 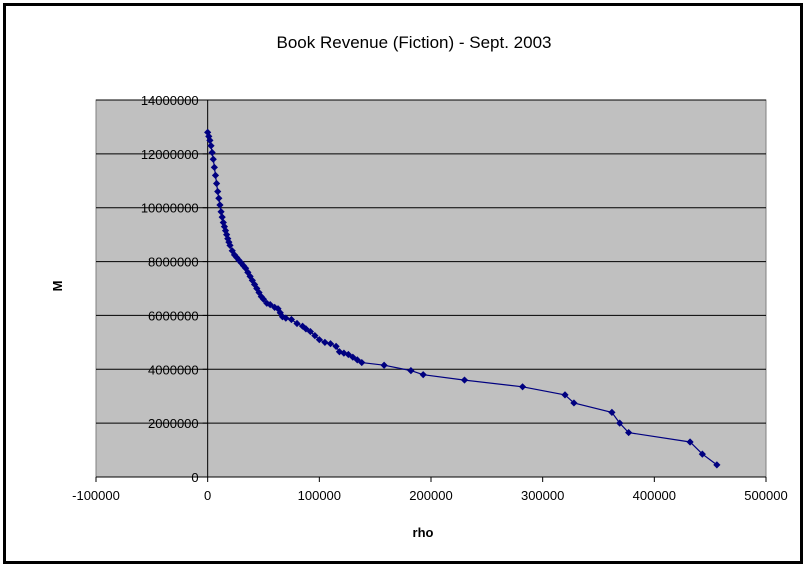 What do you see at coordinates (194, 477) in the screenshot?
I see `y-tick-label: 0` at bounding box center [194, 477].